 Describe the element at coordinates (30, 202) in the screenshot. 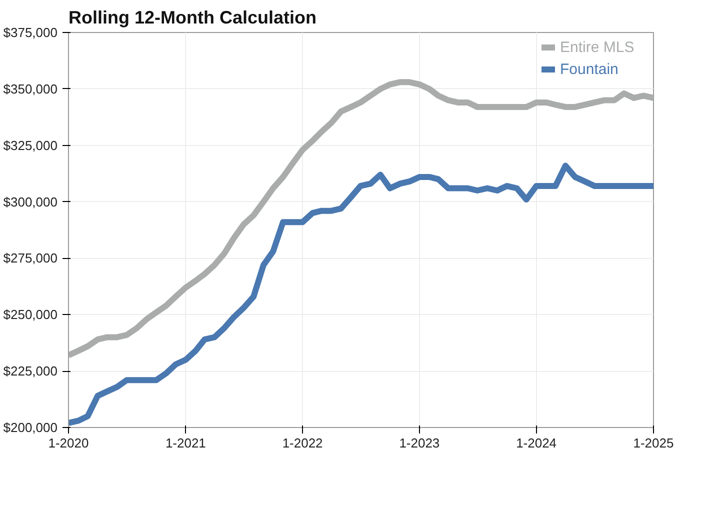

I see `y-tick-label: $300,000` at that location.